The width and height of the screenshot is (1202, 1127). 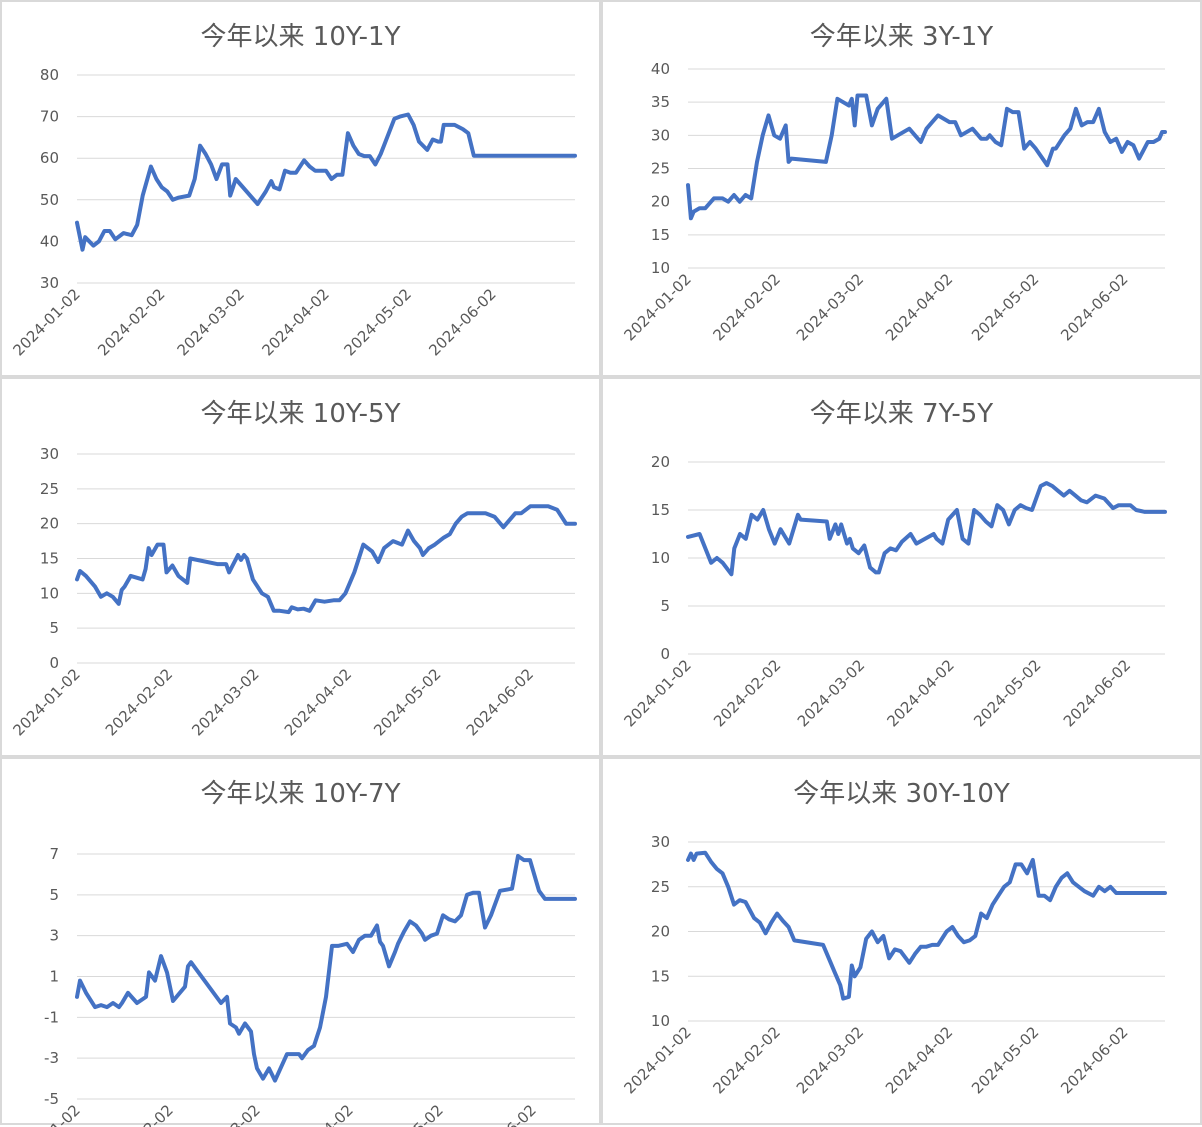 I want to click on y-tick-label: -5, so click(x=51, y=1099).